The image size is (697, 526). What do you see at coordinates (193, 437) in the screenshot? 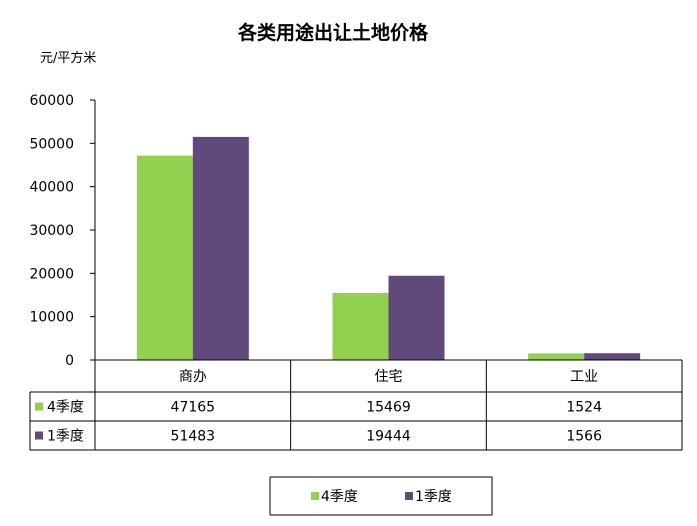
I see `data-value-label: 51483` at bounding box center [193, 437].